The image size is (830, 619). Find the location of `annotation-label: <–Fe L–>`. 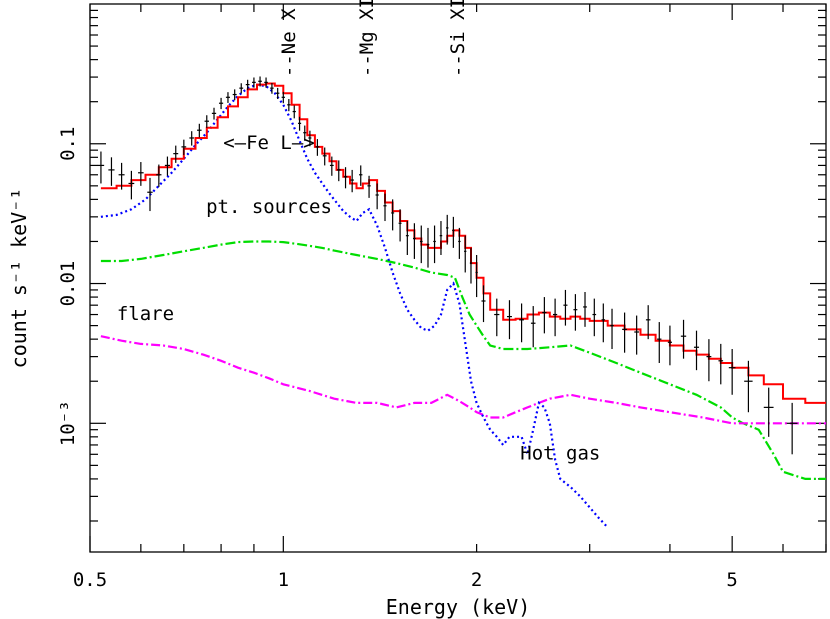

annotation-label: <–Fe L–> is located at coordinates (269, 143).